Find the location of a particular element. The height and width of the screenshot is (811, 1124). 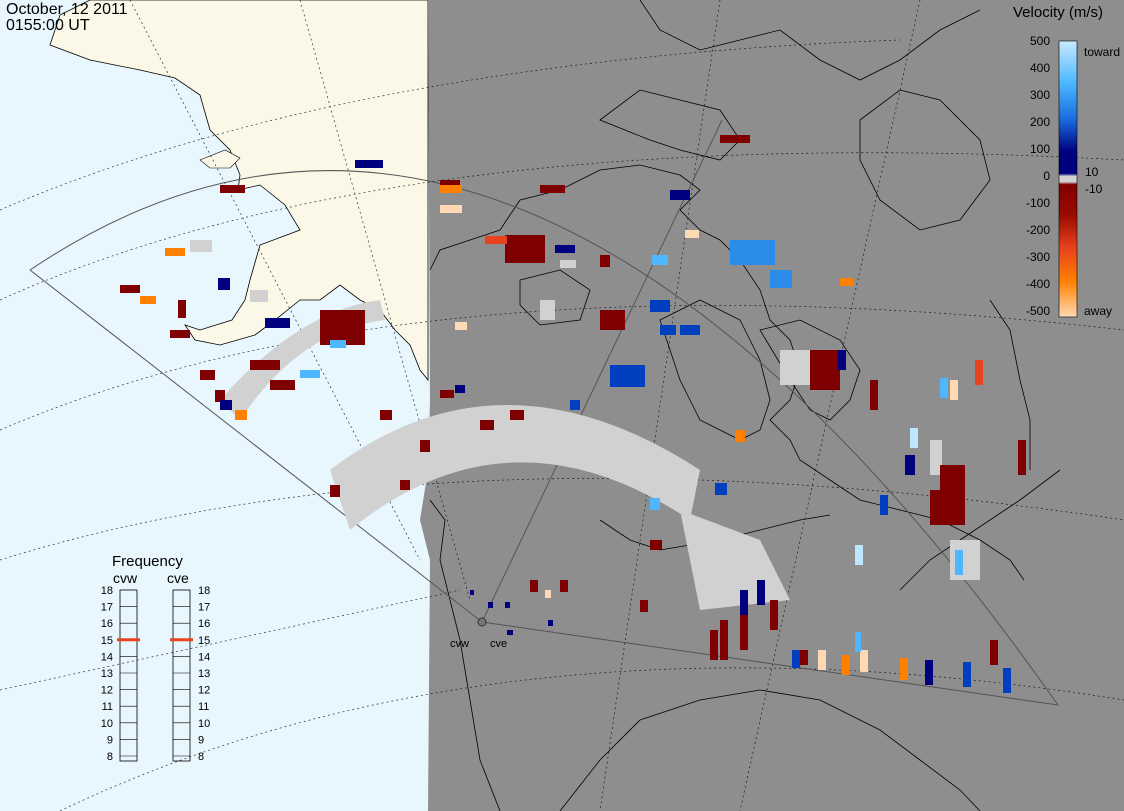

frequency-tick-left: 13 is located at coordinates (107, 674).